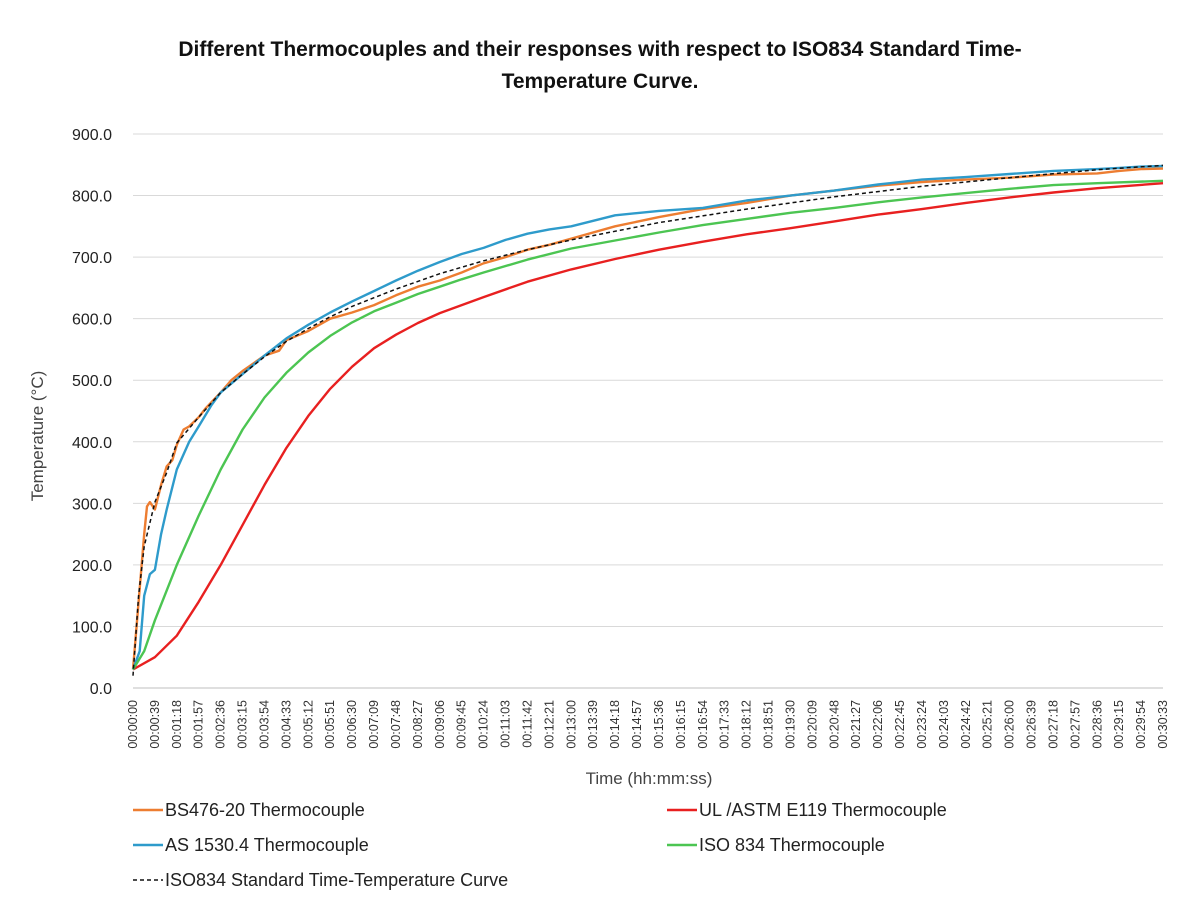 The image size is (1200, 907). I want to click on x-tick-label: 00:20:48, so click(834, 724).